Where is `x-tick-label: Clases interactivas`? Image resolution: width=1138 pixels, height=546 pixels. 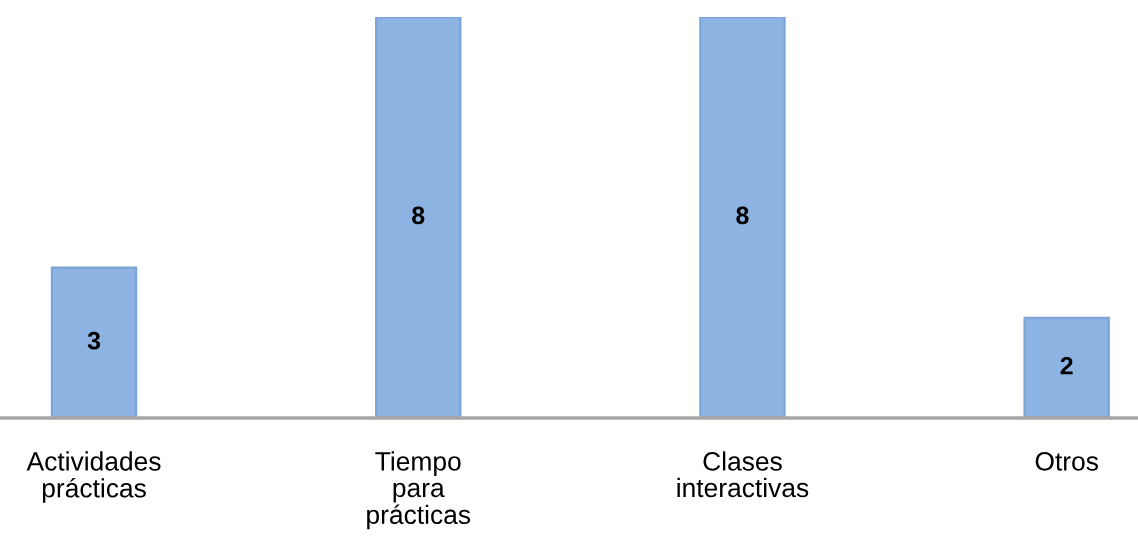
x-tick-label: Clases interactivas is located at coordinates (743, 474).